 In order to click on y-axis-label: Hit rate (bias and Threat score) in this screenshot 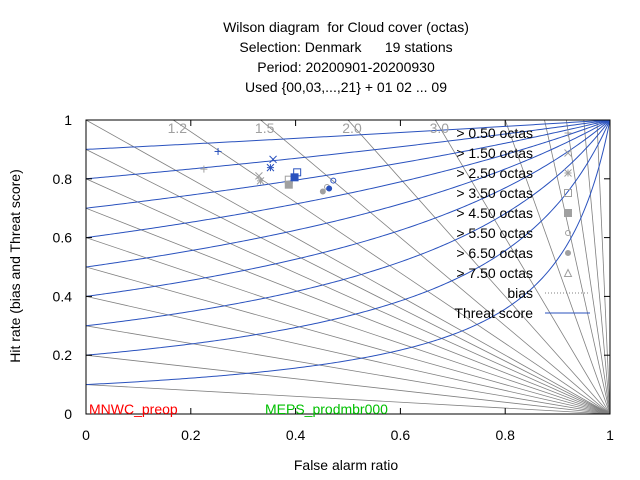, I will do `click(15, 266)`.